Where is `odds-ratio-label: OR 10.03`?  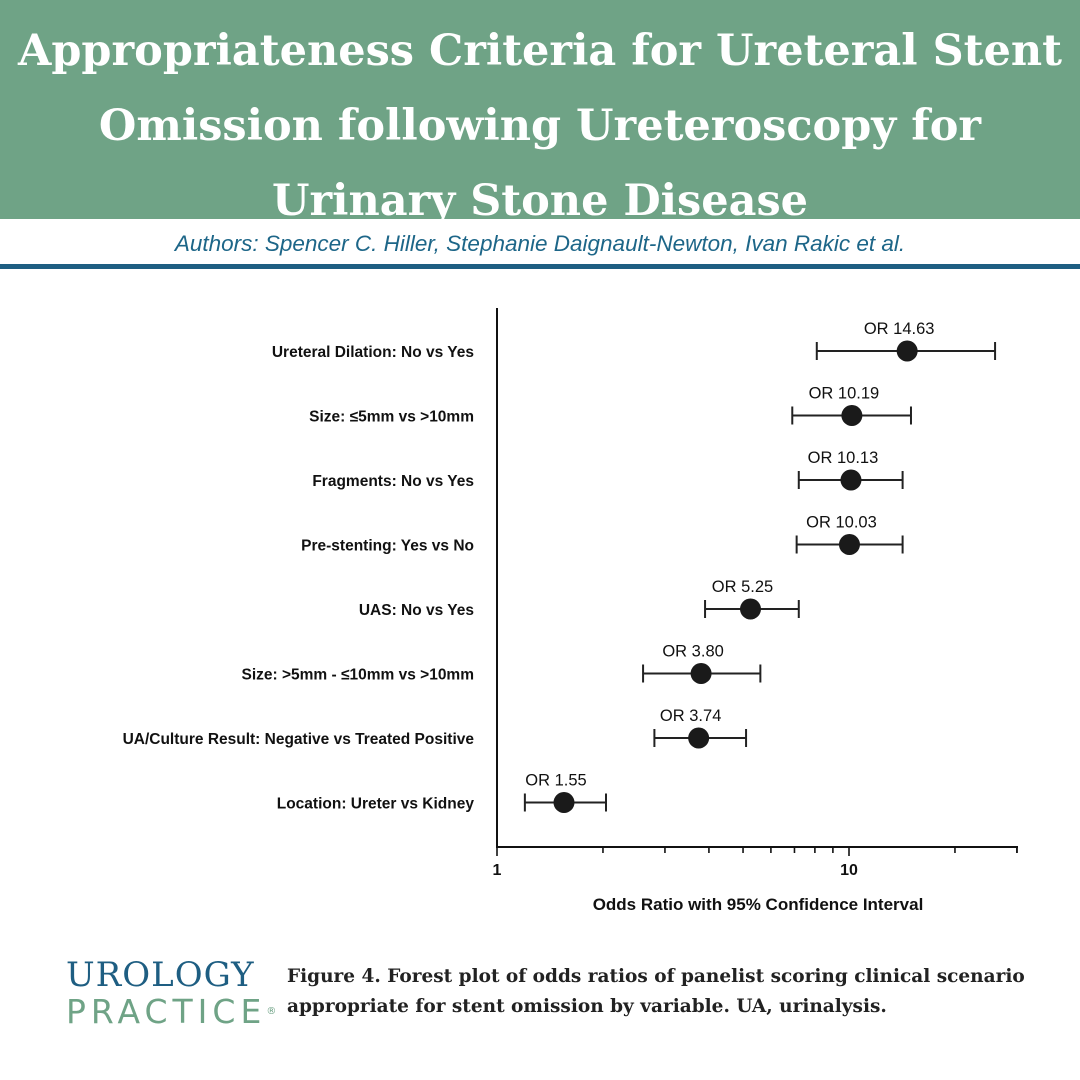 odds-ratio-label: OR 10.03 is located at coordinates (841, 523).